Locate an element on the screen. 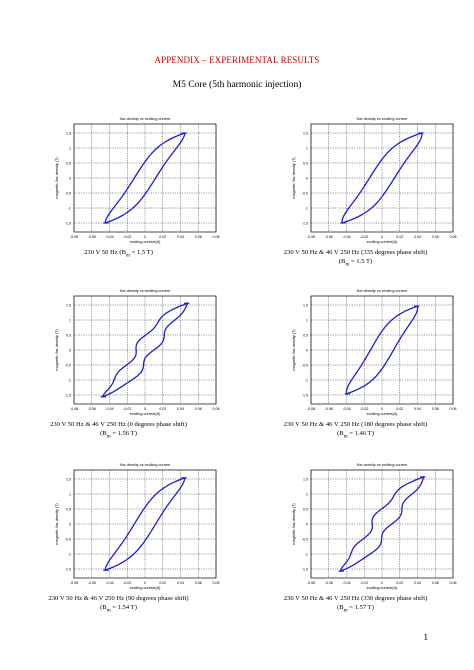 The width and height of the screenshot is (474, 670). appendix-title: APPENDIX – EXPERIMENTAL RESULTS is located at coordinates (237, 60).